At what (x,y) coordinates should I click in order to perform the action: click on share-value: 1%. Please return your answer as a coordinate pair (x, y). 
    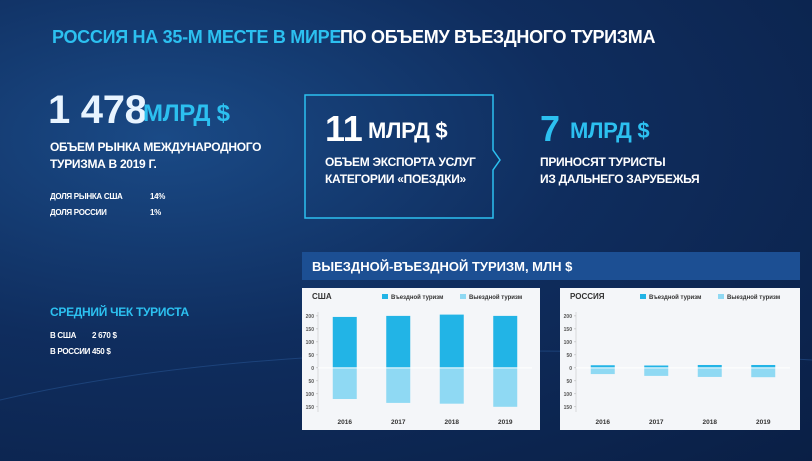
    Looking at the image, I should click on (155, 212).